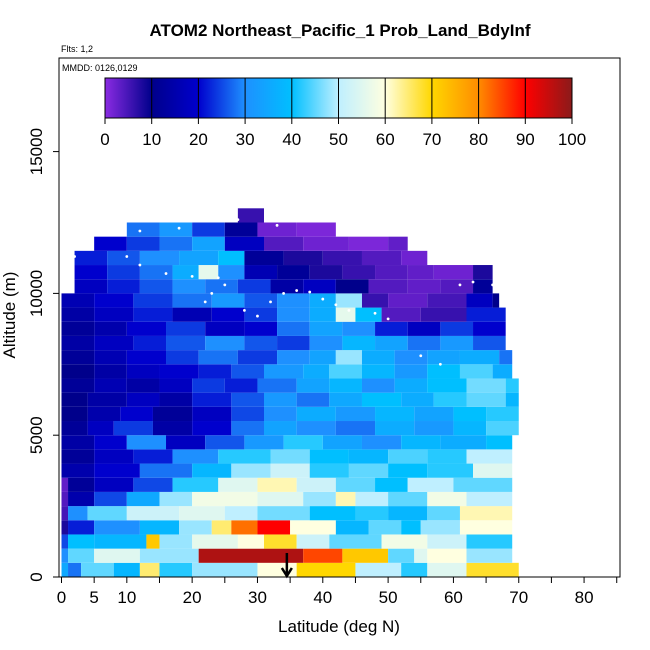 This screenshot has width=650, height=650. What do you see at coordinates (245, 139) in the screenshot?
I see `colorbar-tick-label: 30` at bounding box center [245, 139].